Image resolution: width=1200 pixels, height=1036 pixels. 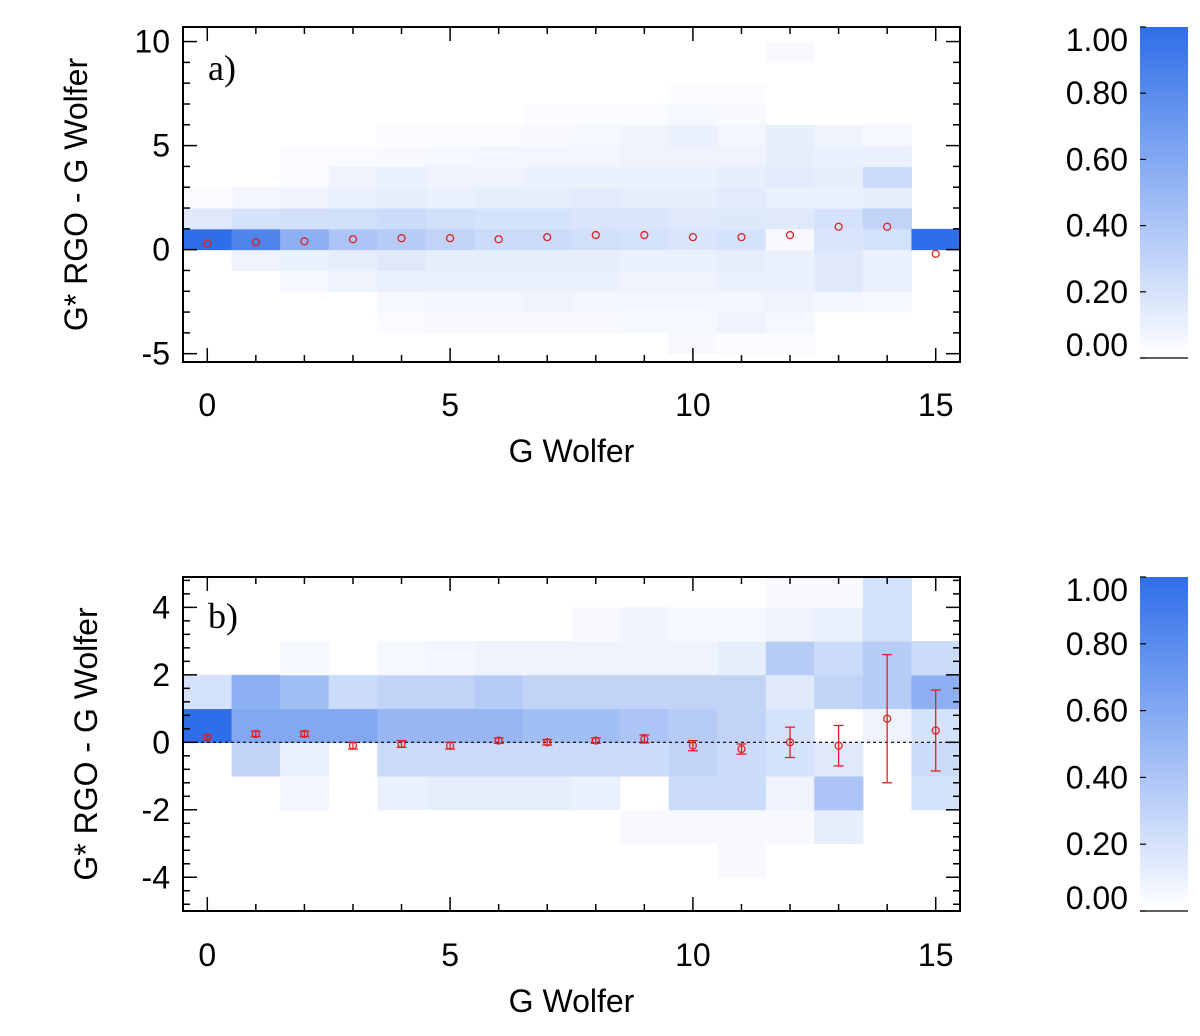 I want to click on panel-label: b), so click(x=223, y=616).